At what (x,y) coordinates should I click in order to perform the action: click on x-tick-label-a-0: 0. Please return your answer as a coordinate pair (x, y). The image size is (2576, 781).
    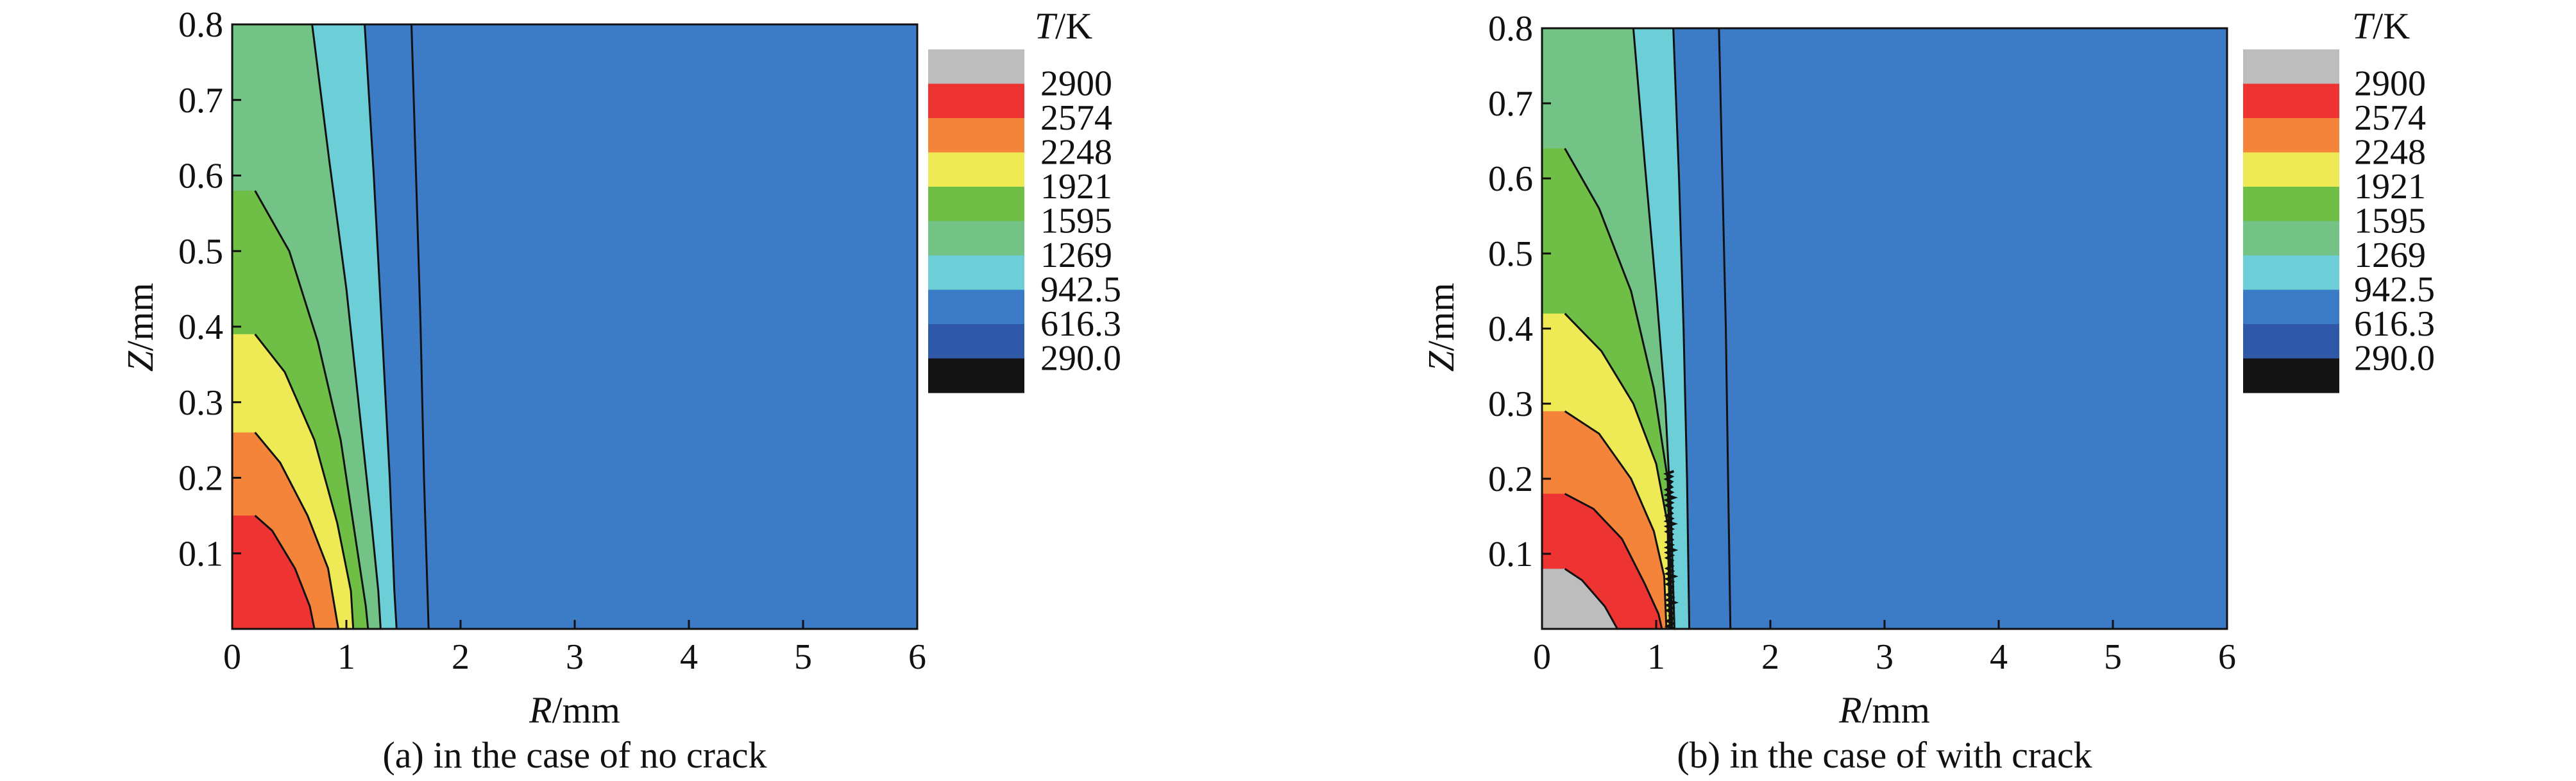
    Looking at the image, I should click on (232, 657).